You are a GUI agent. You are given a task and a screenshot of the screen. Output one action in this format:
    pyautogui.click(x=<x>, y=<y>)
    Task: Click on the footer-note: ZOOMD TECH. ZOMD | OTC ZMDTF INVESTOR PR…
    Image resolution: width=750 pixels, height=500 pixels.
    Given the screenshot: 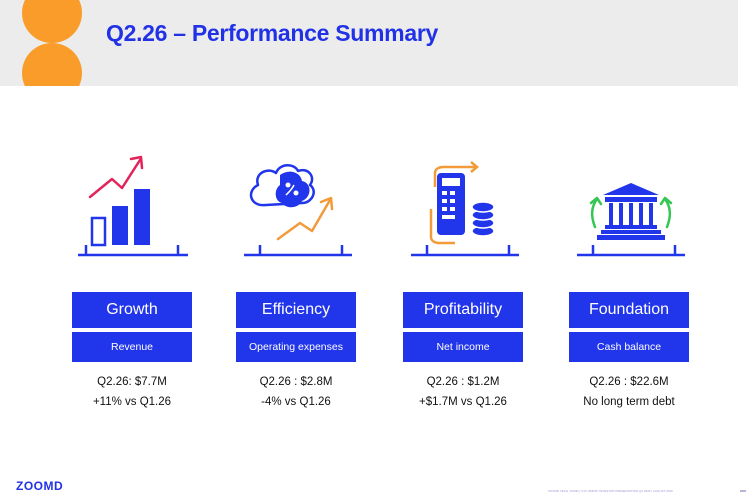 What is the action you would take?
    pyautogui.click(x=610, y=491)
    